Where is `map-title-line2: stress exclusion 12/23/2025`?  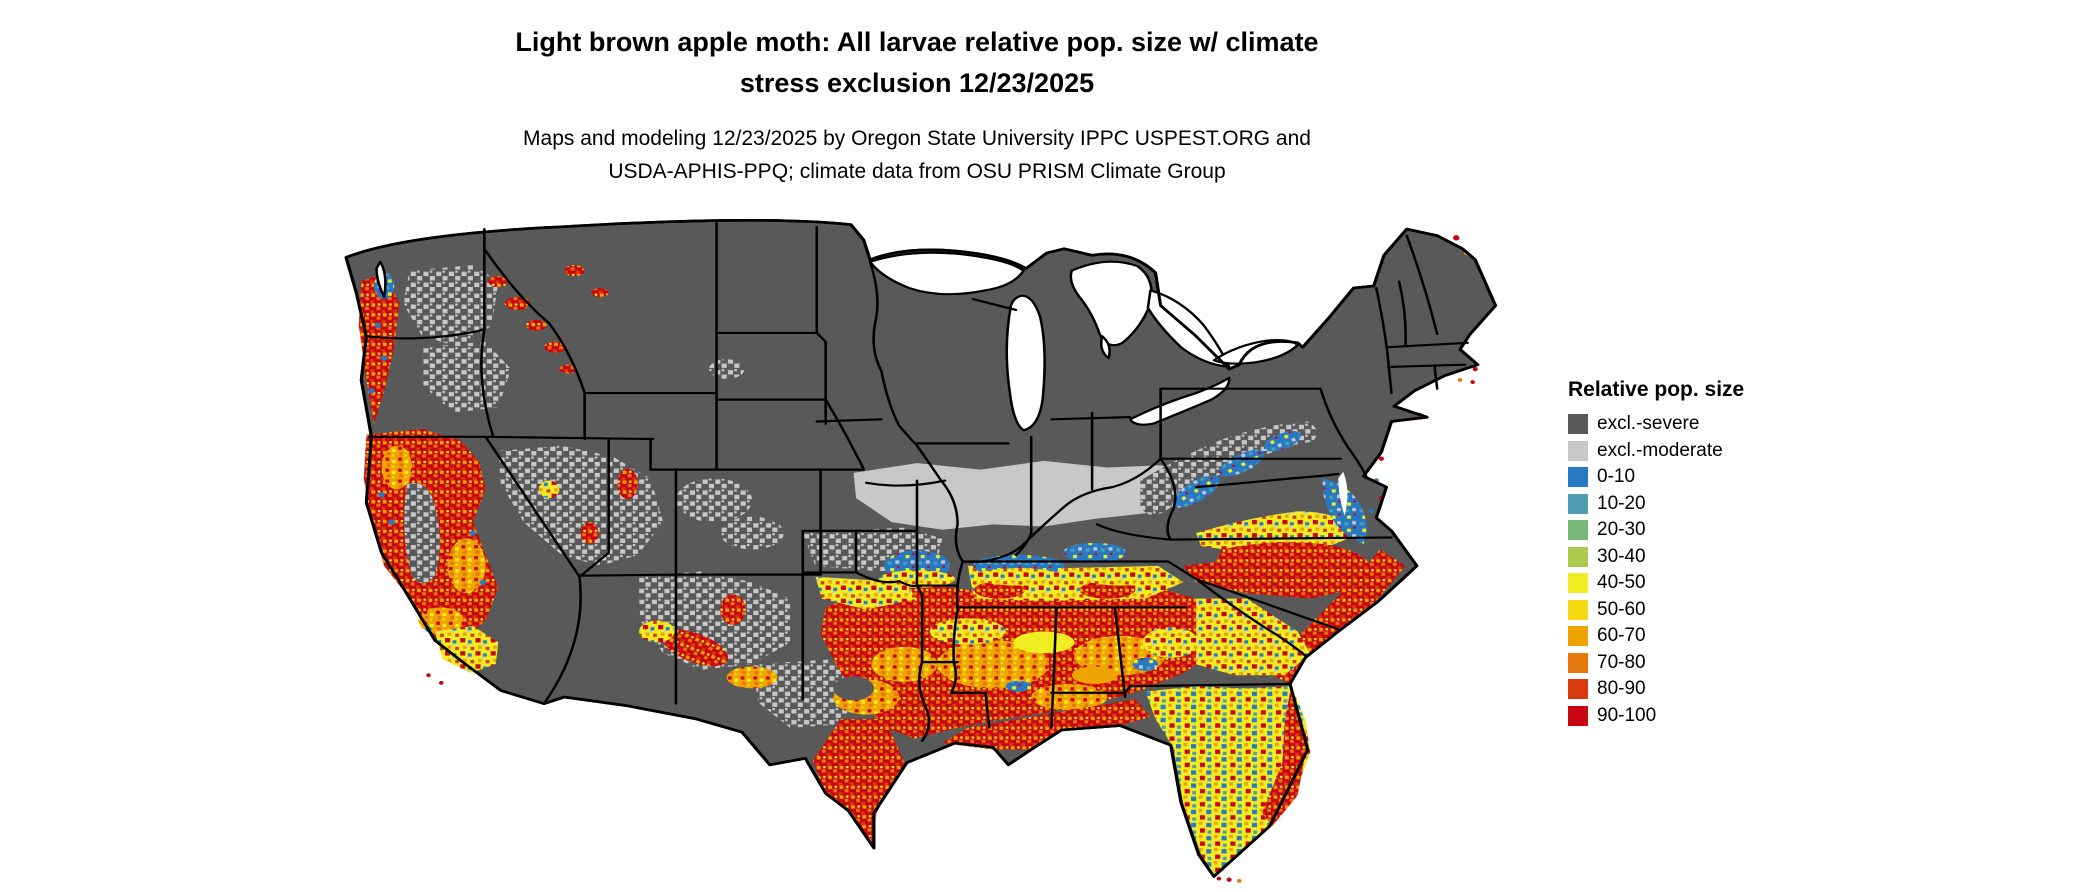 map-title-line2: stress exclusion 12/23/2025 is located at coordinates (917, 83).